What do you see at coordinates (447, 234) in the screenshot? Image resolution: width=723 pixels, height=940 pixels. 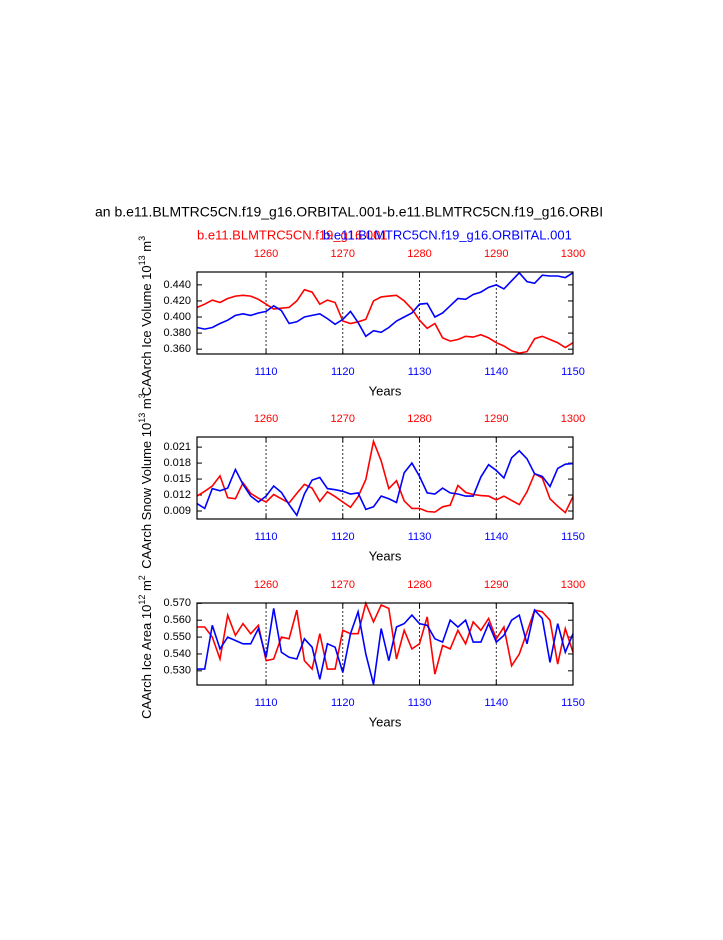 I see `legend-label: b.e11.BLMTRC5CN.f19_g16.ORBITAL.001` at bounding box center [447, 234].